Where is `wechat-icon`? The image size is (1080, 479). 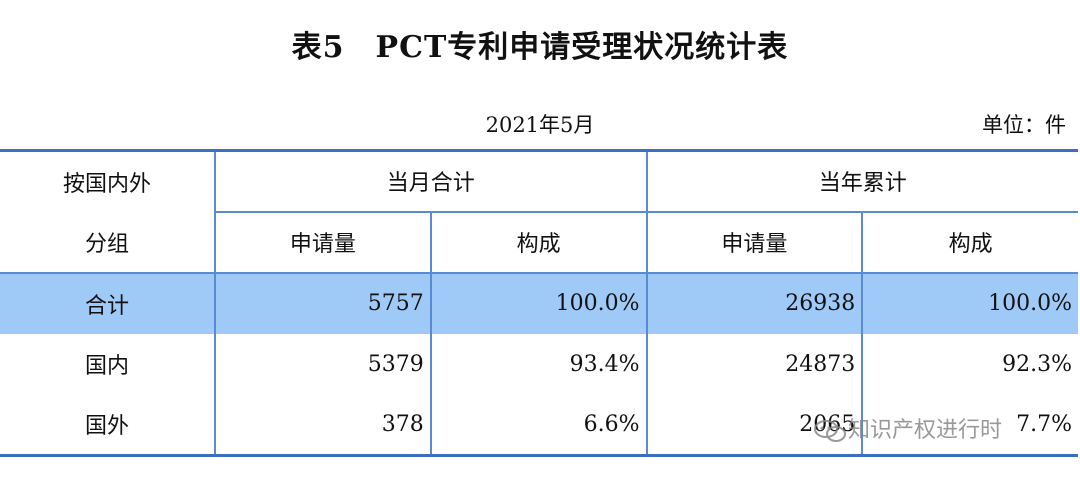
wechat-icon is located at coordinates (830, 431).